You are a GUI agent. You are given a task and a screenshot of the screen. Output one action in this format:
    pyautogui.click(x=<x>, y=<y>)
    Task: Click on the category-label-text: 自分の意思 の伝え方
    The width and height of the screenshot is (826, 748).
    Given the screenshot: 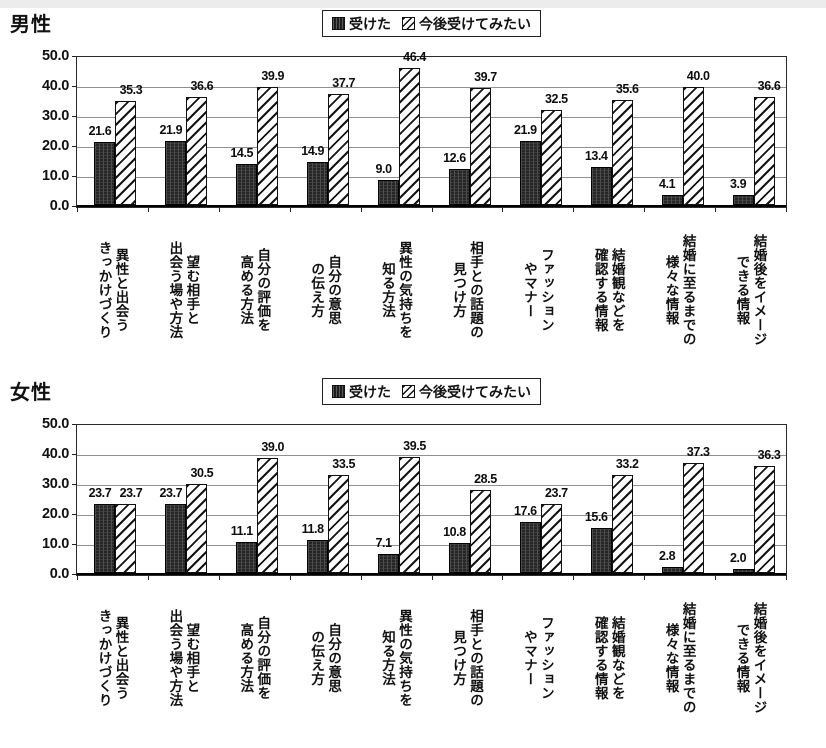 What is the action you would take?
    pyautogui.click(x=325, y=290)
    